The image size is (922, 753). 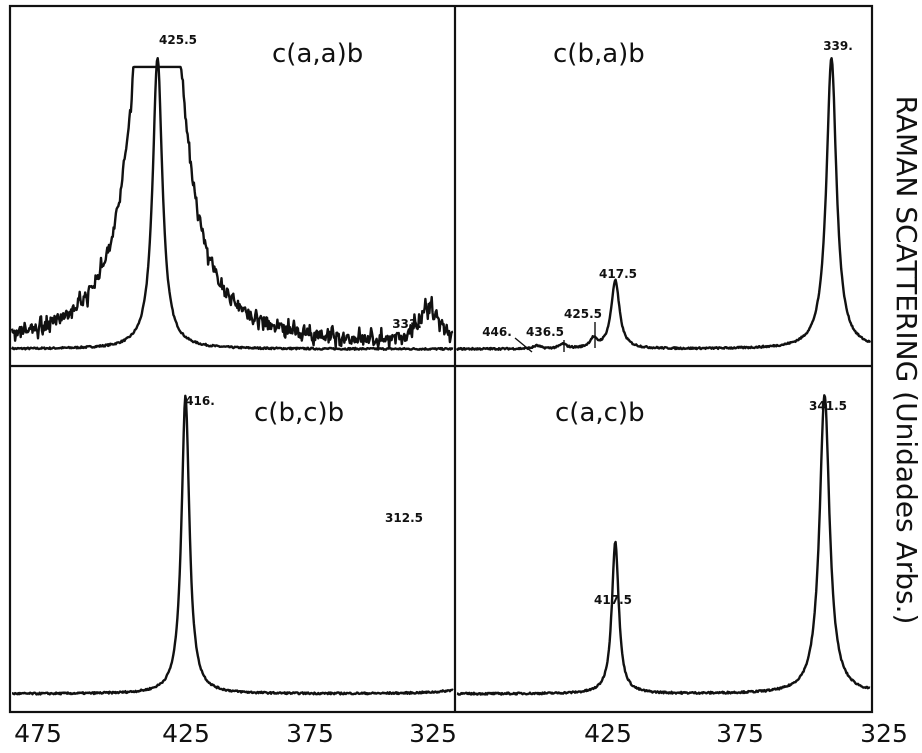 What do you see at coordinates (838, 46) in the screenshot?
I see `peak-label-339: 339.` at bounding box center [838, 46].